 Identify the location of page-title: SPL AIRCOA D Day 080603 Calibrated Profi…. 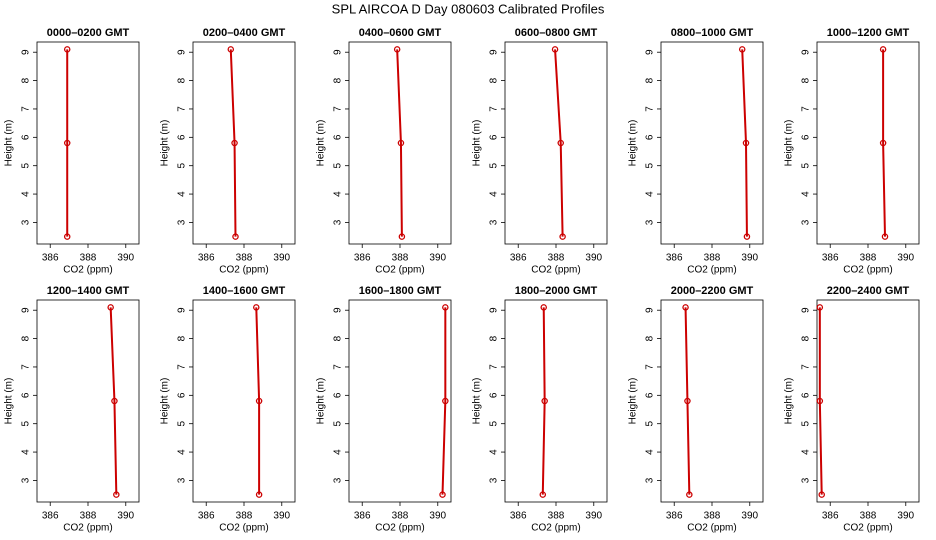
(468, 8).